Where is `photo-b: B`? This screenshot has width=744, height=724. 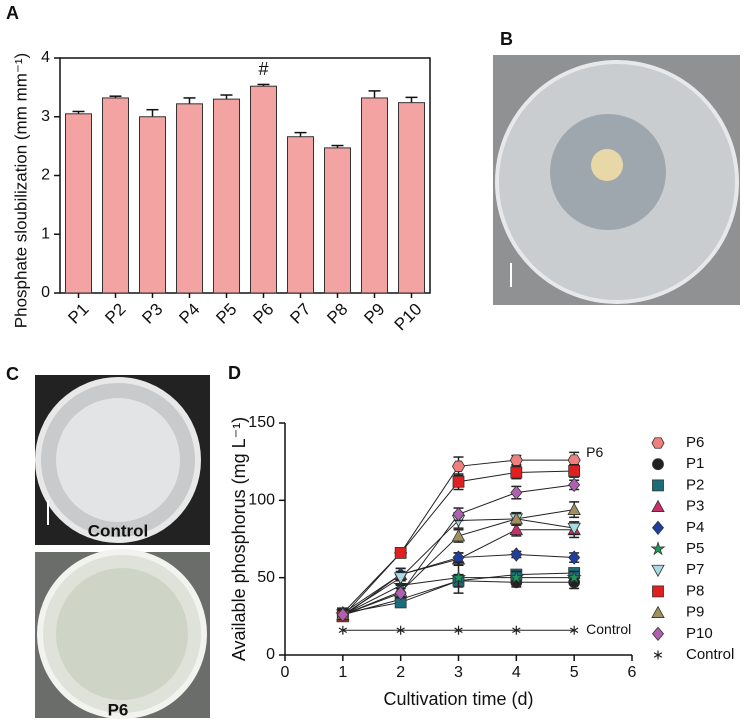 photo-b: B is located at coordinates (616, 167).